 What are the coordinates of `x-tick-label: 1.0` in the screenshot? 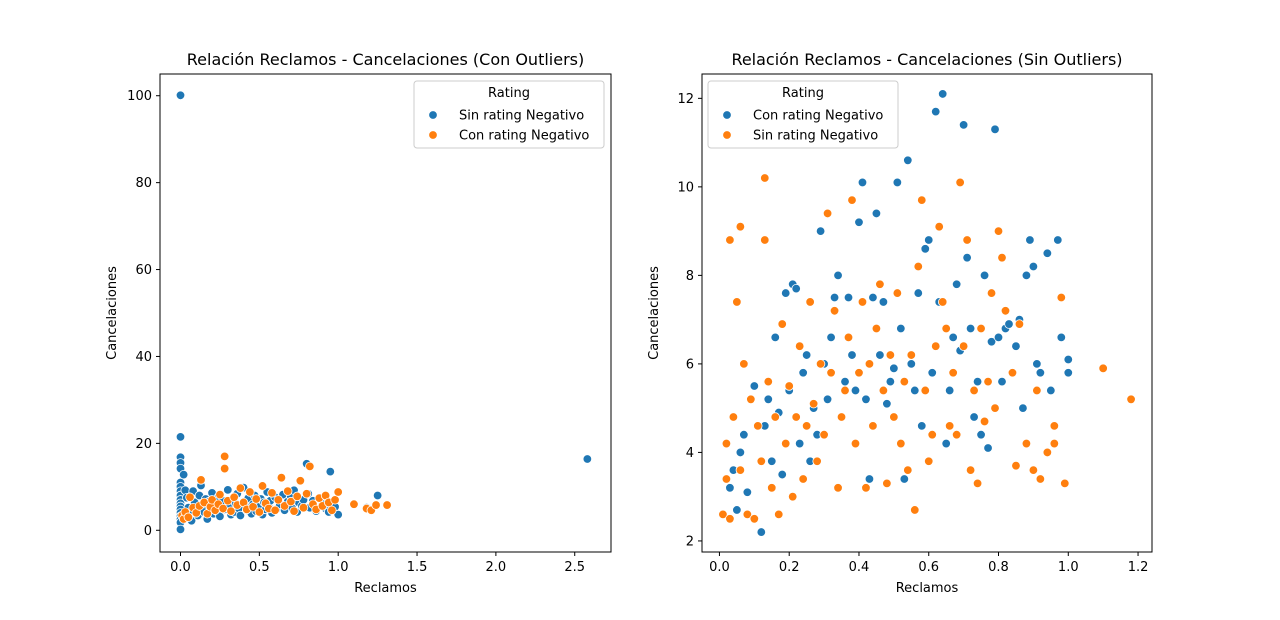 It's located at (338, 567).